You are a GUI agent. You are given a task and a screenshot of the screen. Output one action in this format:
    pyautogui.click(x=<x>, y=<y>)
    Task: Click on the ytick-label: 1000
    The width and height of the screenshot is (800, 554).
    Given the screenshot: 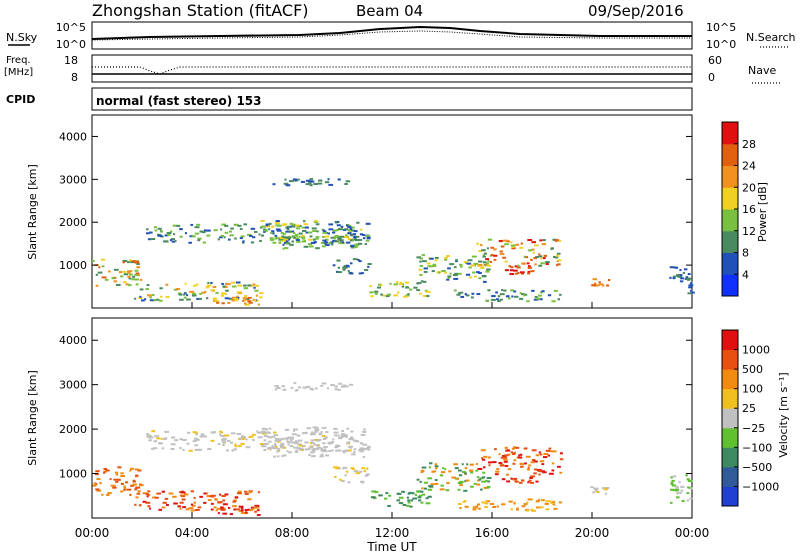 What is the action you would take?
    pyautogui.click(x=73, y=265)
    